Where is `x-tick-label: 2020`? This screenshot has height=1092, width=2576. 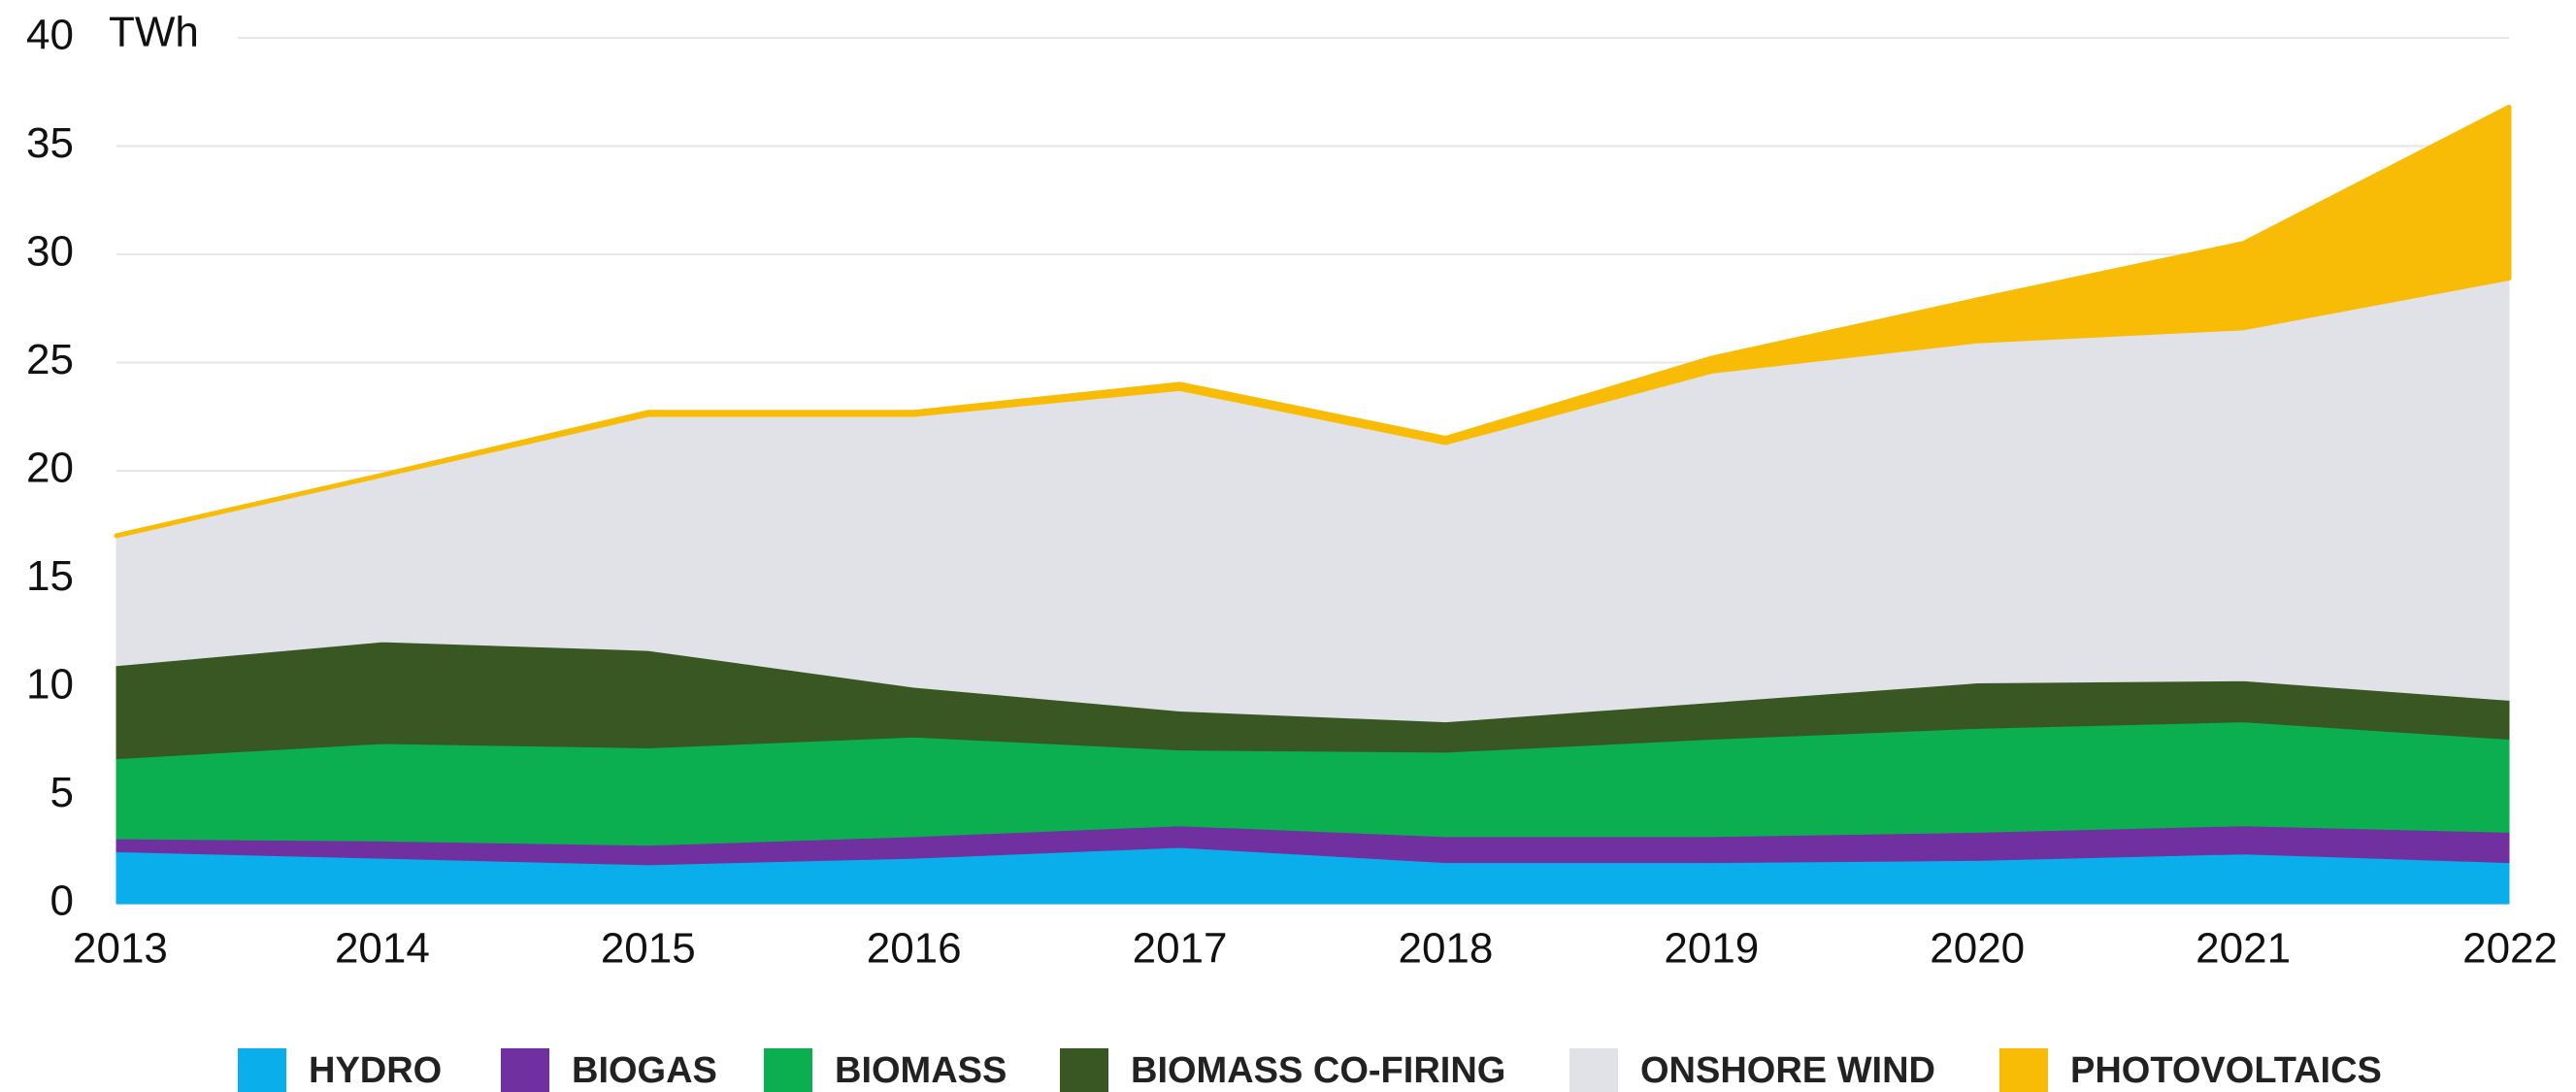
x-tick-label: 2020 is located at coordinates (1977, 949).